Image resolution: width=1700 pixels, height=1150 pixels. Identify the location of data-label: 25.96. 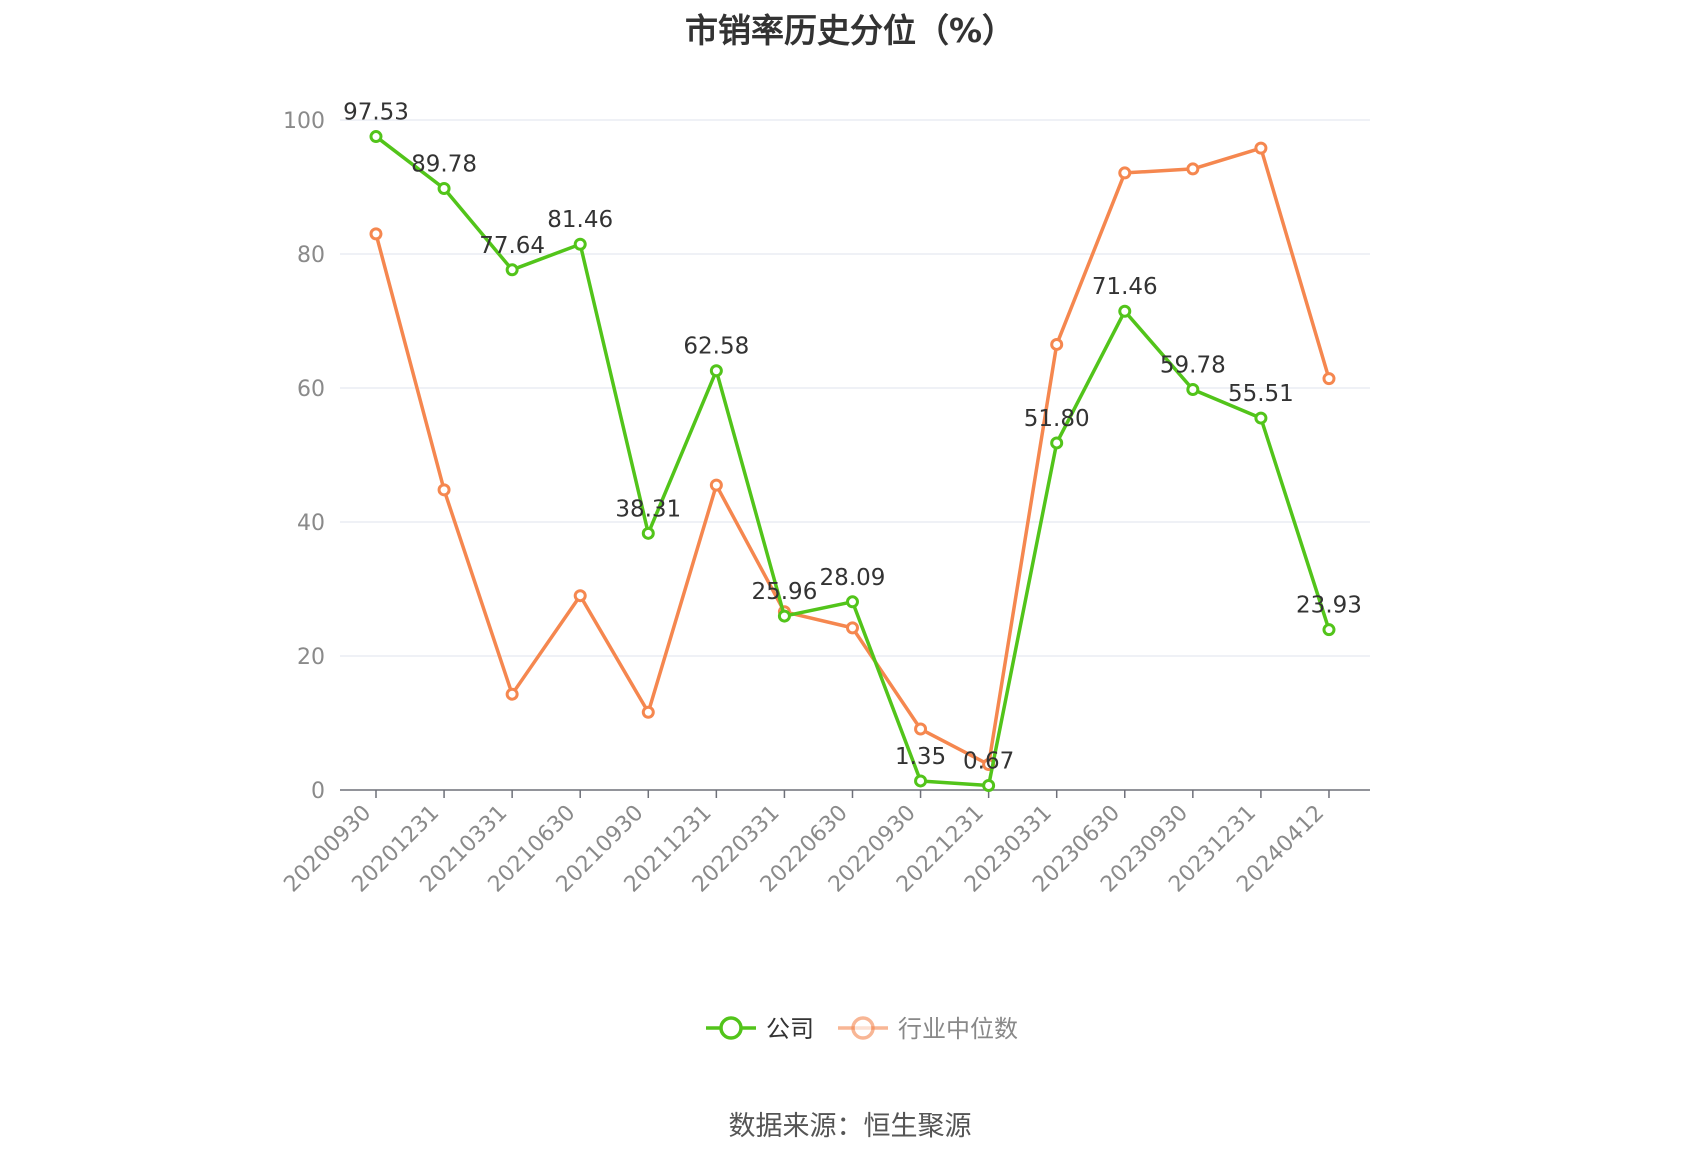
(784, 592).